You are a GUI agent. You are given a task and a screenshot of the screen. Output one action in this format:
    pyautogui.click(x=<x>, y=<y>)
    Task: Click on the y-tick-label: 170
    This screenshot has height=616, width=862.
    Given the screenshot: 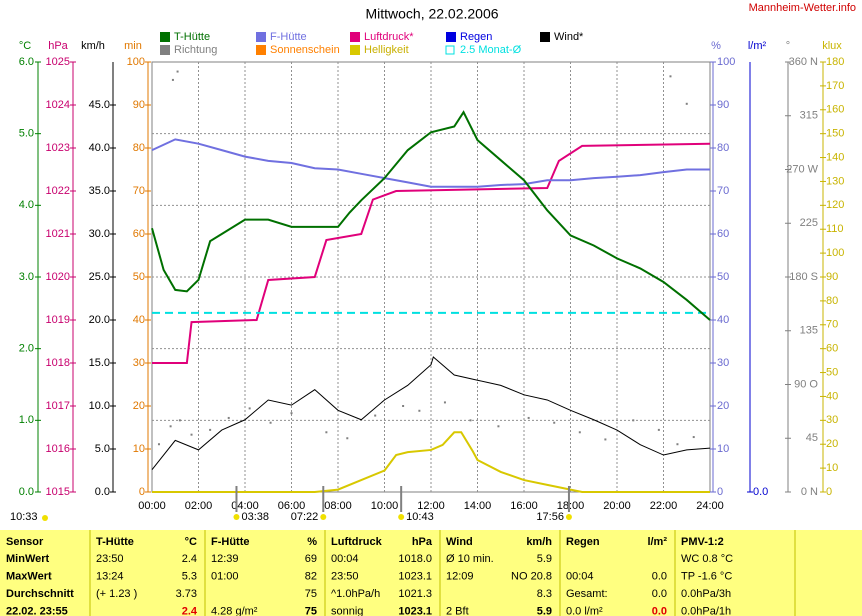 What is the action you would take?
    pyautogui.click(x=835, y=86)
    